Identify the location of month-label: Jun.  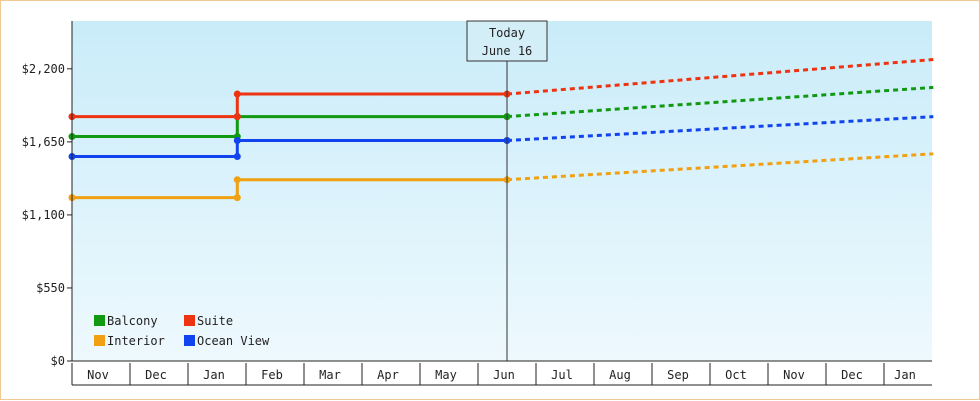
(504, 375).